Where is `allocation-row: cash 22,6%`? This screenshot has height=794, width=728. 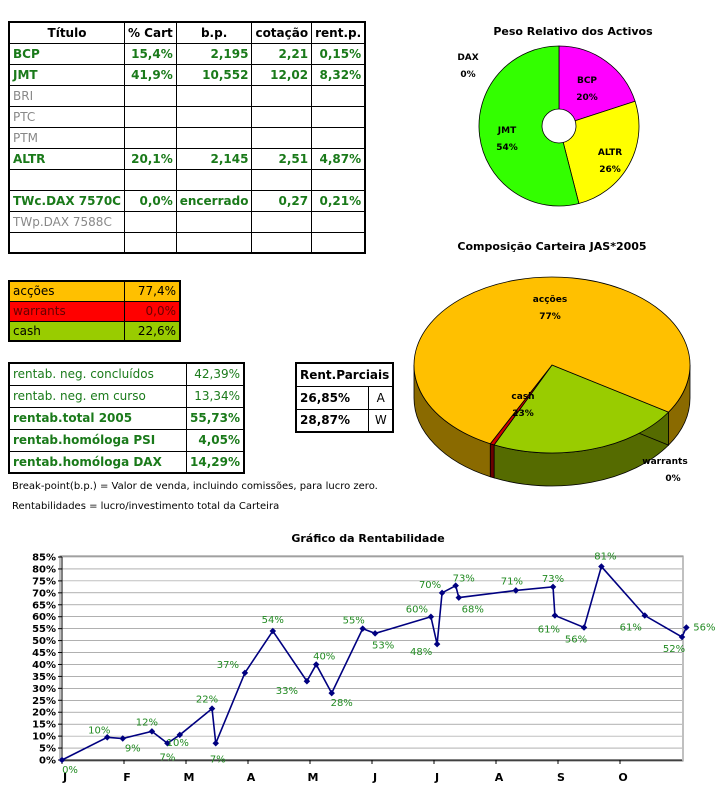 allocation-row: cash 22,6% is located at coordinates (94, 331).